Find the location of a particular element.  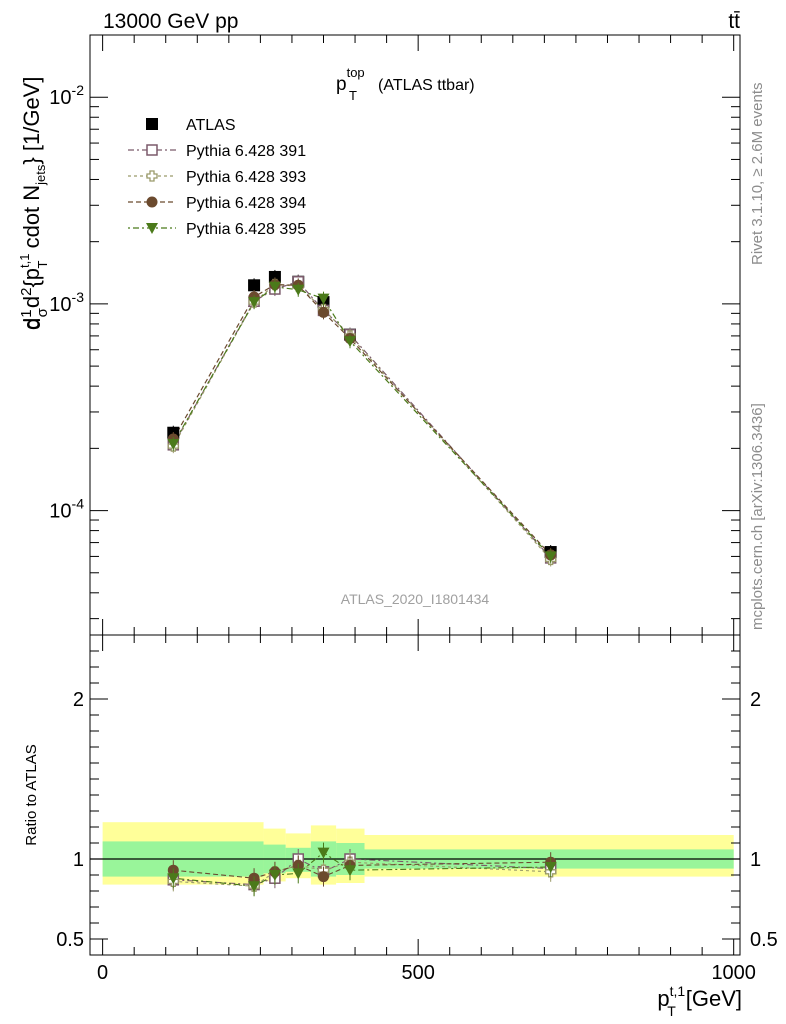

x-tick-label: 500 is located at coordinates (417, 973).